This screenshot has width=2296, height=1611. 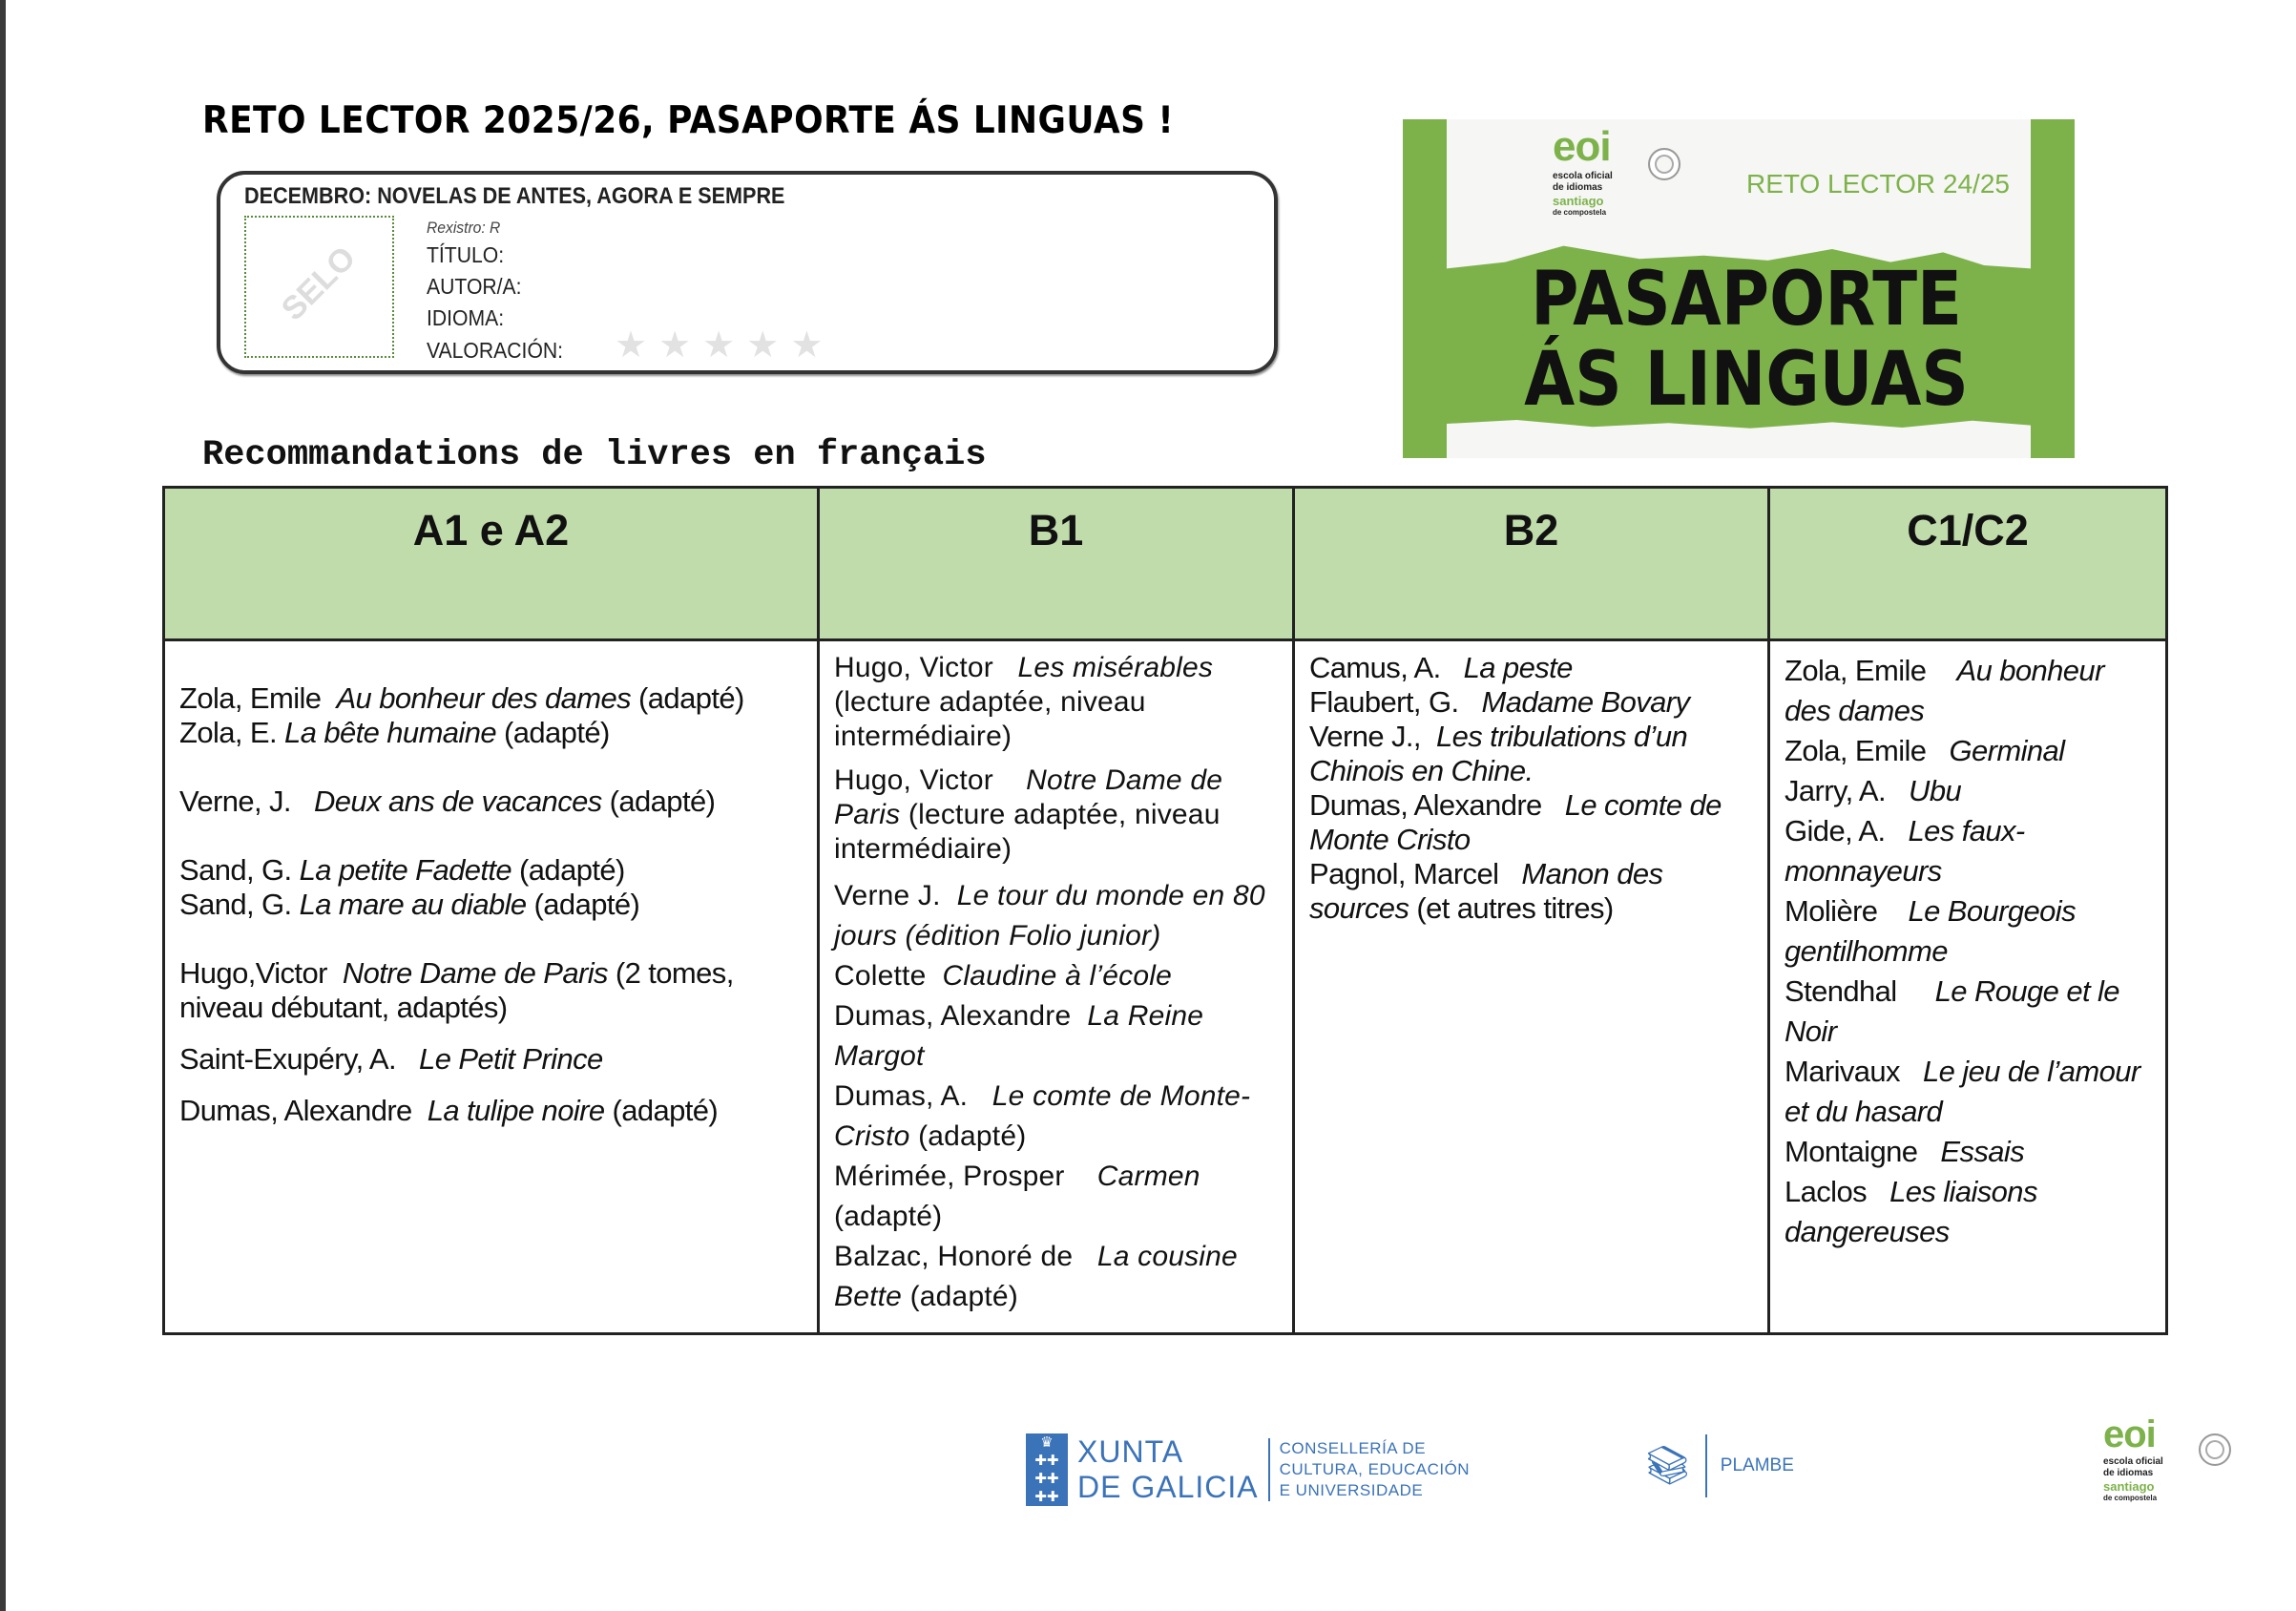 What do you see at coordinates (966, 1176) in the screenshot?
I see `book-author: Mérimée, Prosper` at bounding box center [966, 1176].